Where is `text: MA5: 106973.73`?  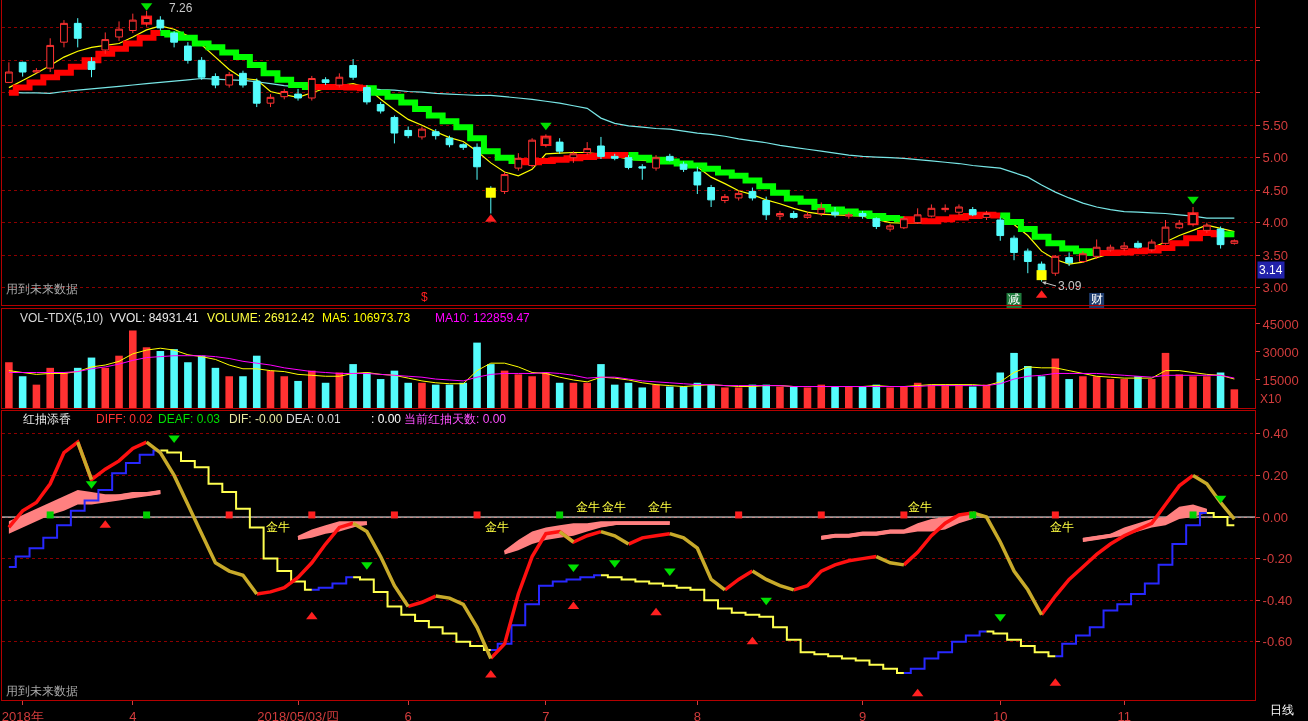
text: MA5: 106973.73 is located at coordinates (366, 318).